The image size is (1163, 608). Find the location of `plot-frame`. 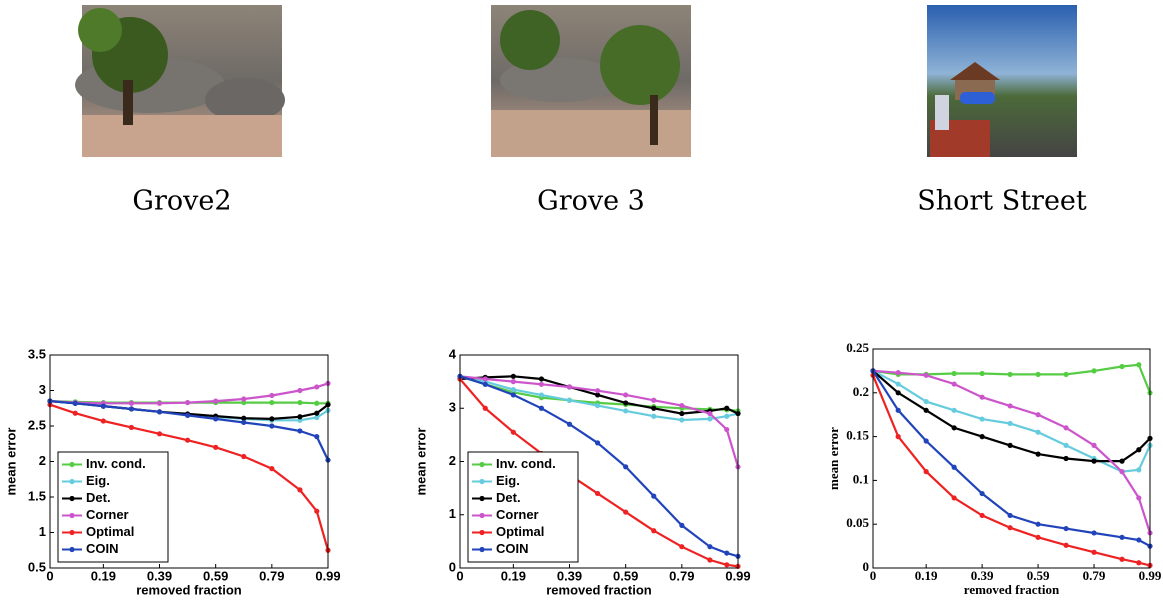

plot-frame is located at coordinates (189, 461).